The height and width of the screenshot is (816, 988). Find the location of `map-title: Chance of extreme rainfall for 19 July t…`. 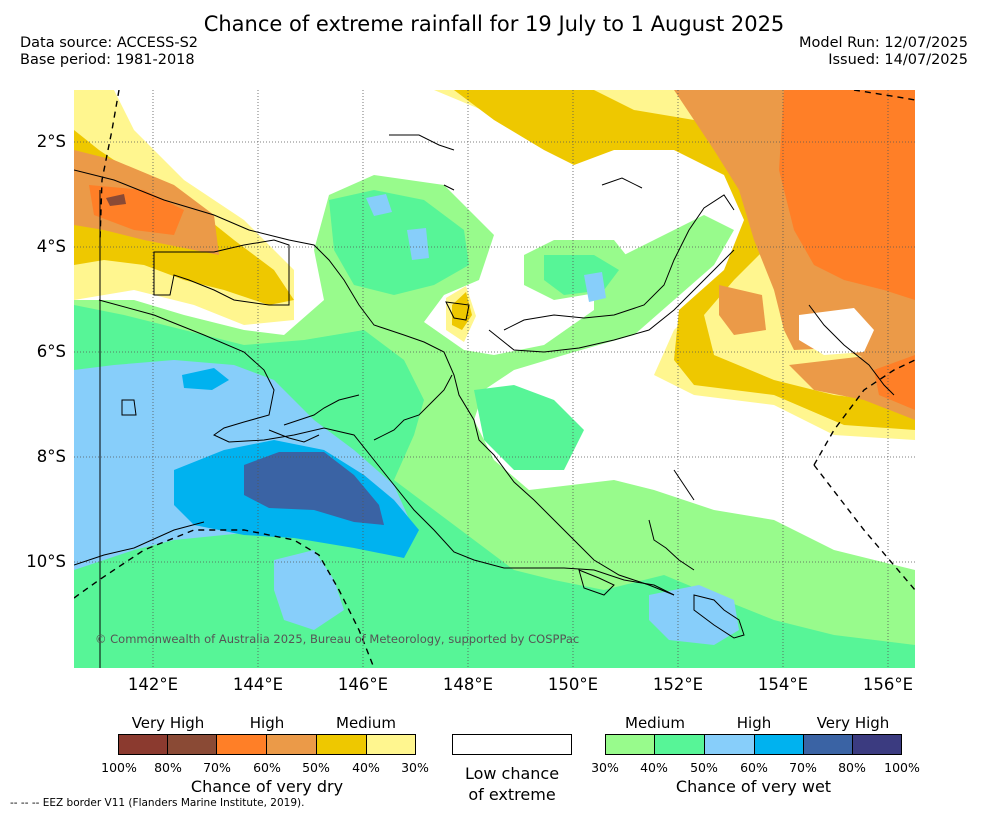

map-title: Chance of extreme rainfall for 19 July t… is located at coordinates (494, 24).